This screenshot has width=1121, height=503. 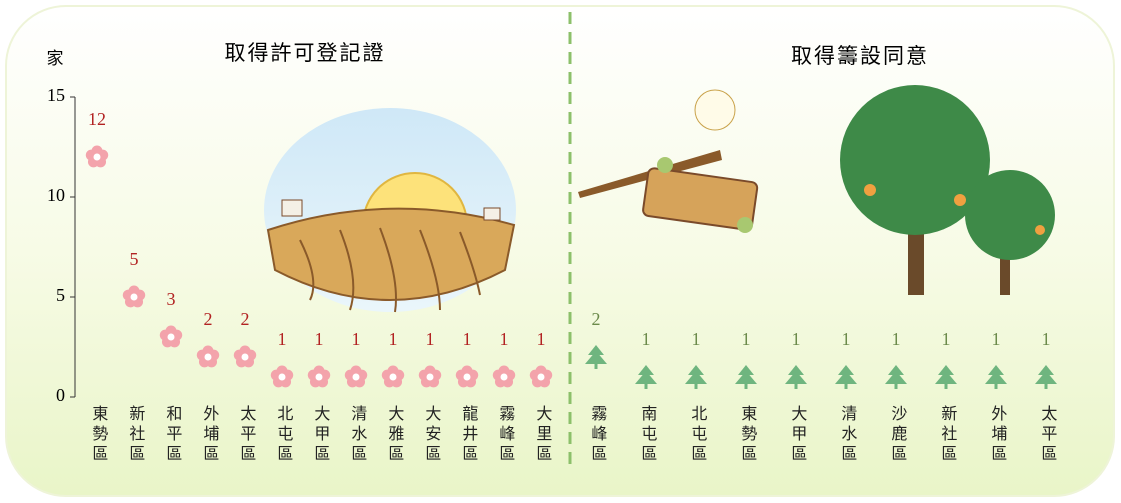 I want to click on chart-title: 取得許可登記證, so click(x=305, y=53).